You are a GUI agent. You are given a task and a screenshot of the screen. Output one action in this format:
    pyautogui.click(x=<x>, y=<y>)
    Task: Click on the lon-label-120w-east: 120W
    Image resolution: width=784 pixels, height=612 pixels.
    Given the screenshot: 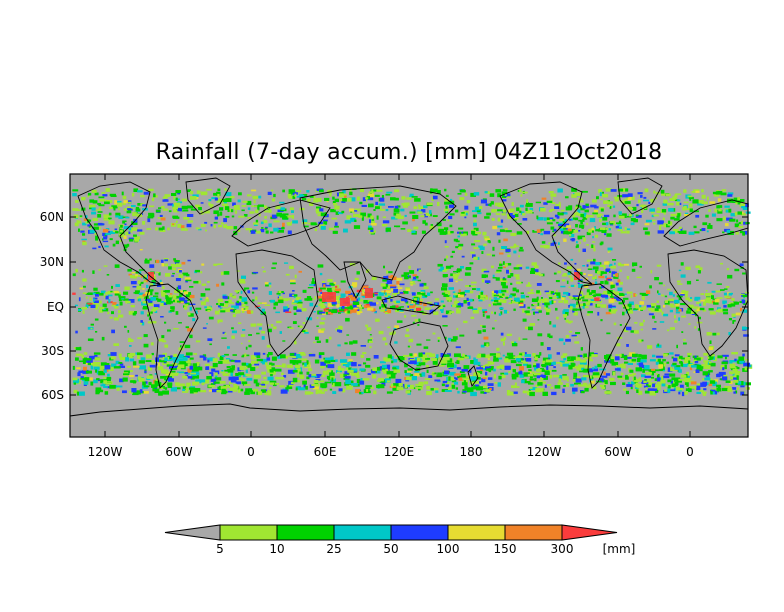 What is the action you would take?
    pyautogui.click(x=544, y=452)
    